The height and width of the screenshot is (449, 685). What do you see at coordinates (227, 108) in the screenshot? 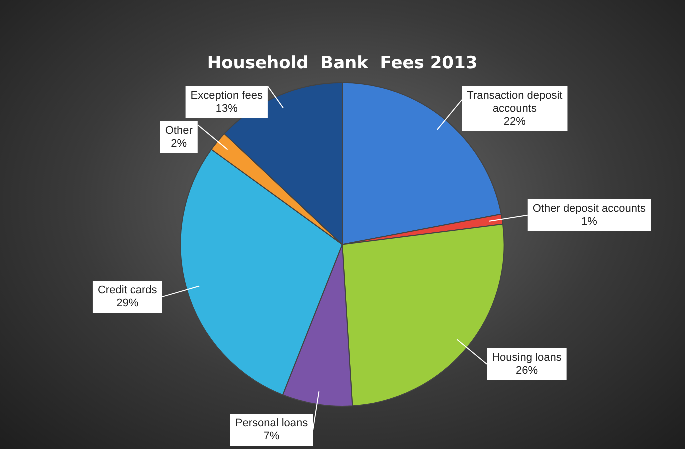
I see `data-label: 13%` at bounding box center [227, 108].